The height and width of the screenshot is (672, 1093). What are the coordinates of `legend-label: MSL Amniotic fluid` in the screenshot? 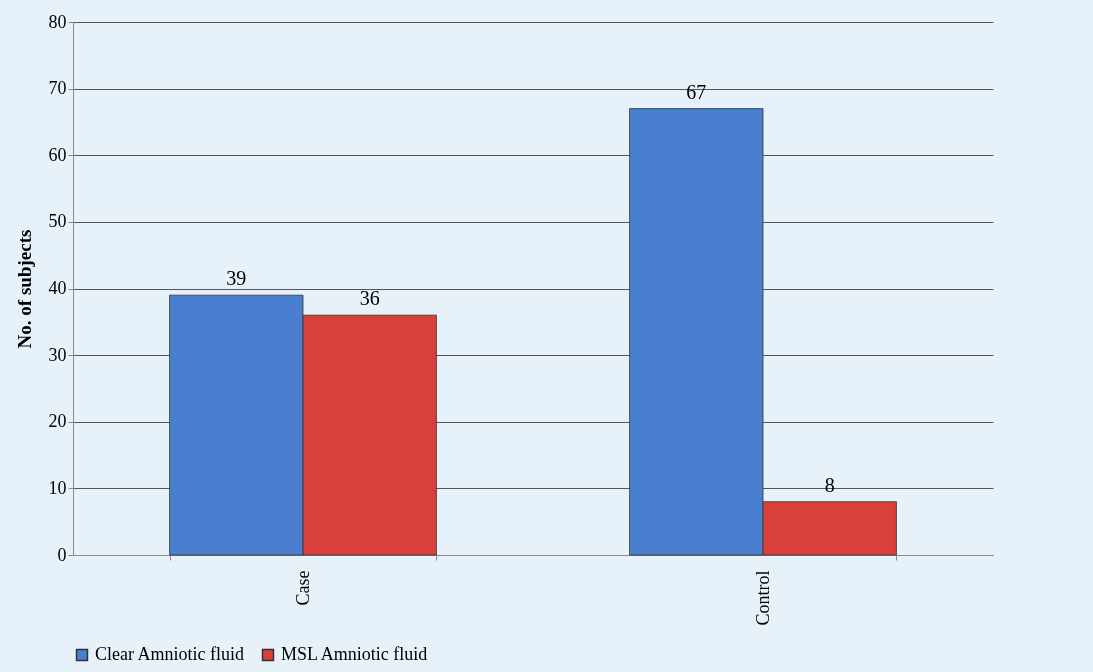 It's located at (354, 654).